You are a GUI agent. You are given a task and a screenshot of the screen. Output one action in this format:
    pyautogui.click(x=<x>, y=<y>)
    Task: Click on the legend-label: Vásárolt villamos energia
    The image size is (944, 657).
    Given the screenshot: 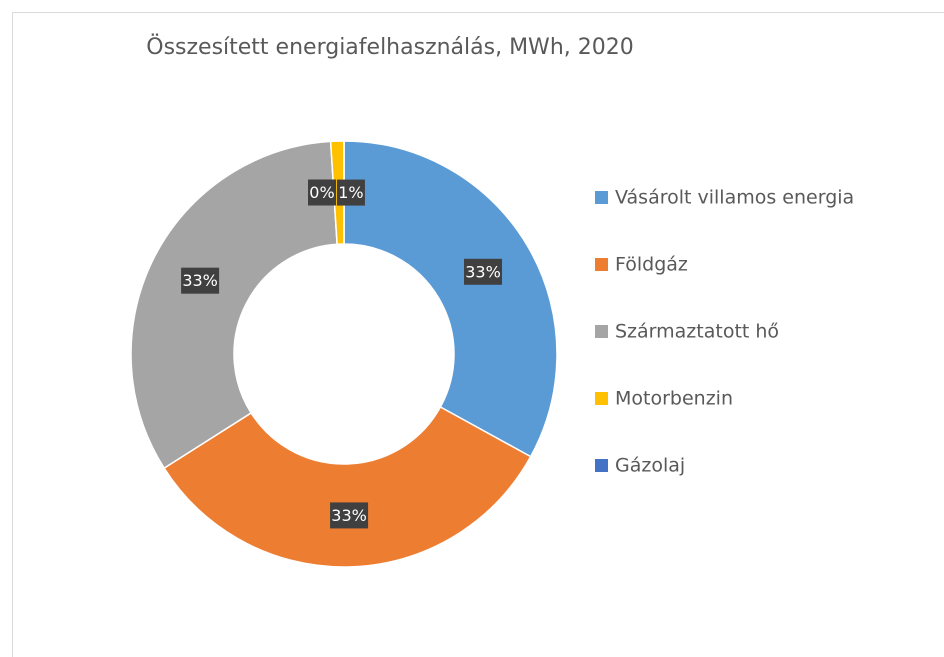 What is the action you would take?
    pyautogui.click(x=734, y=198)
    